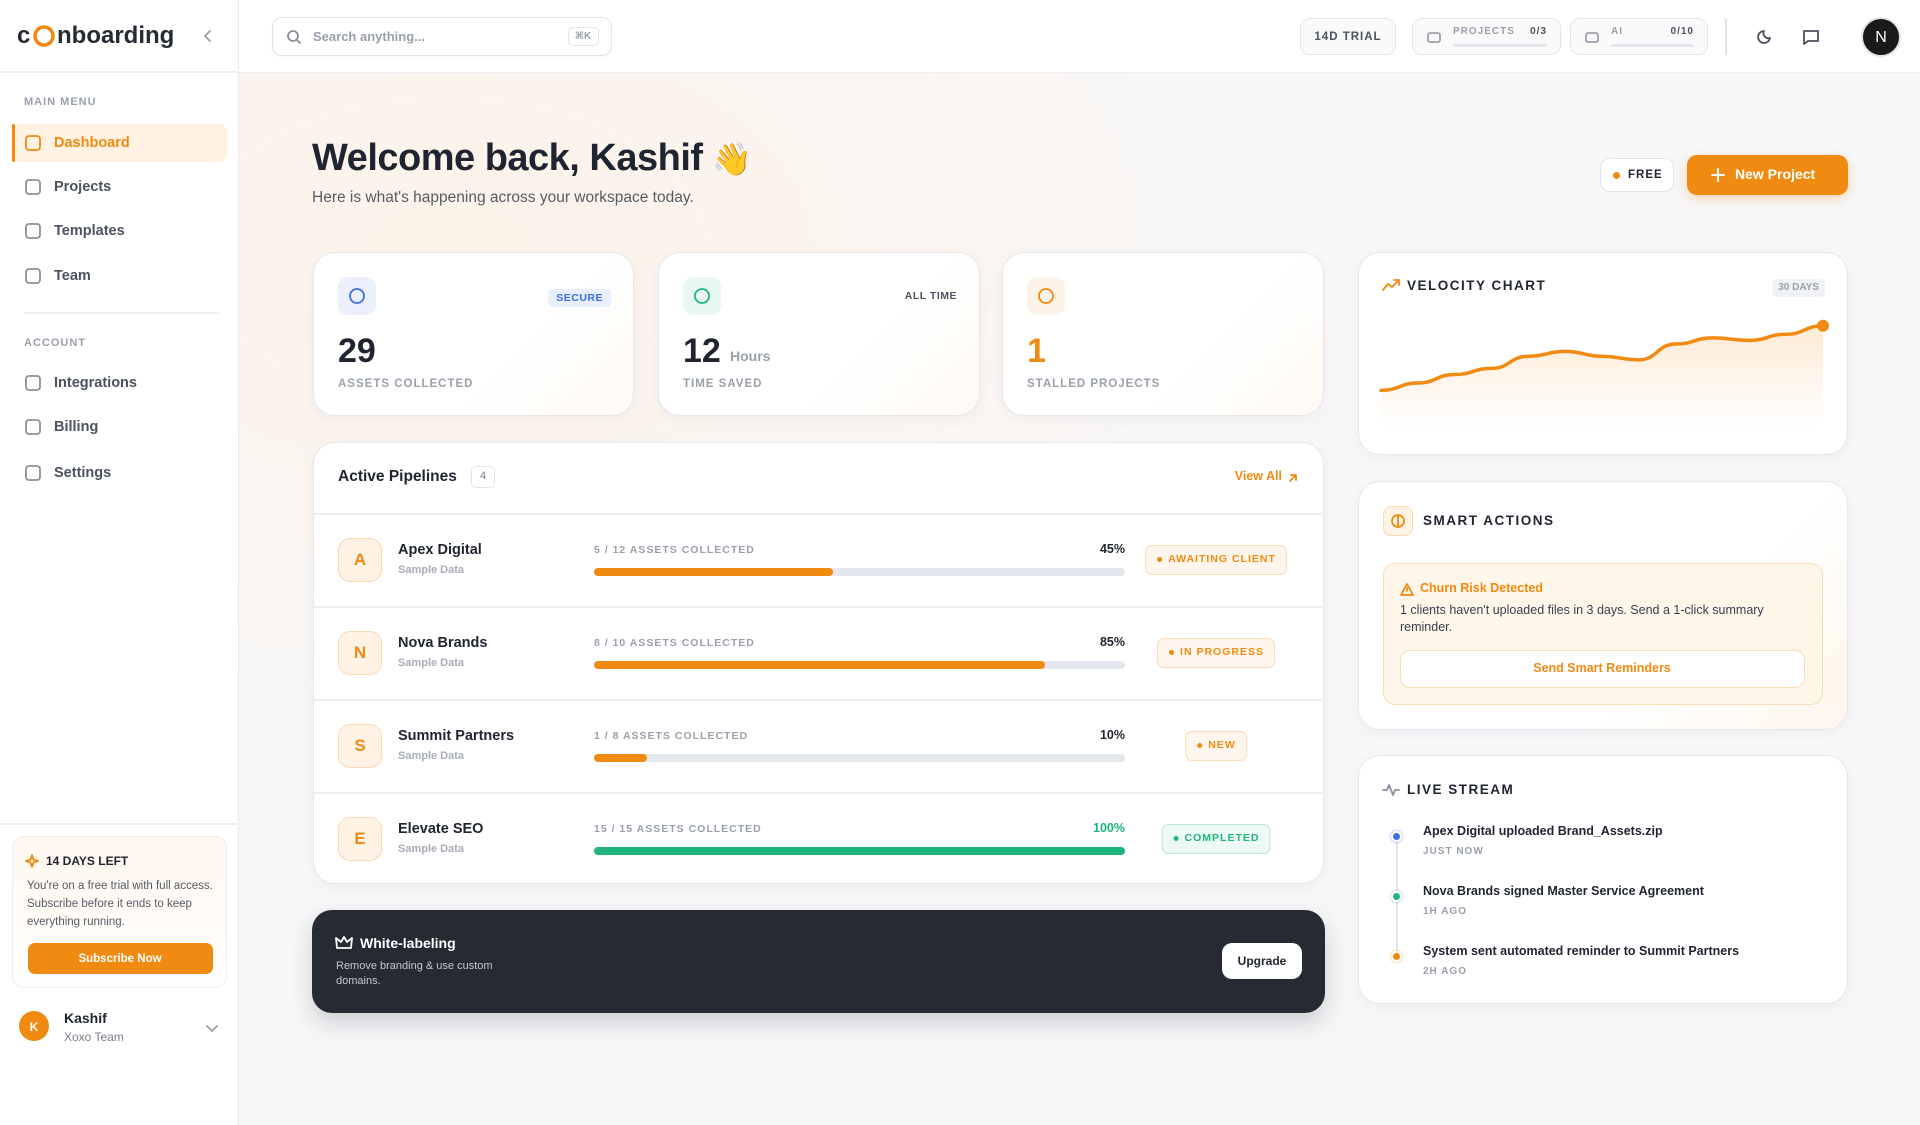 The width and height of the screenshot is (1920, 1125). What do you see at coordinates (1602, 358) in the screenshot?
I see `velocity-line` at bounding box center [1602, 358].